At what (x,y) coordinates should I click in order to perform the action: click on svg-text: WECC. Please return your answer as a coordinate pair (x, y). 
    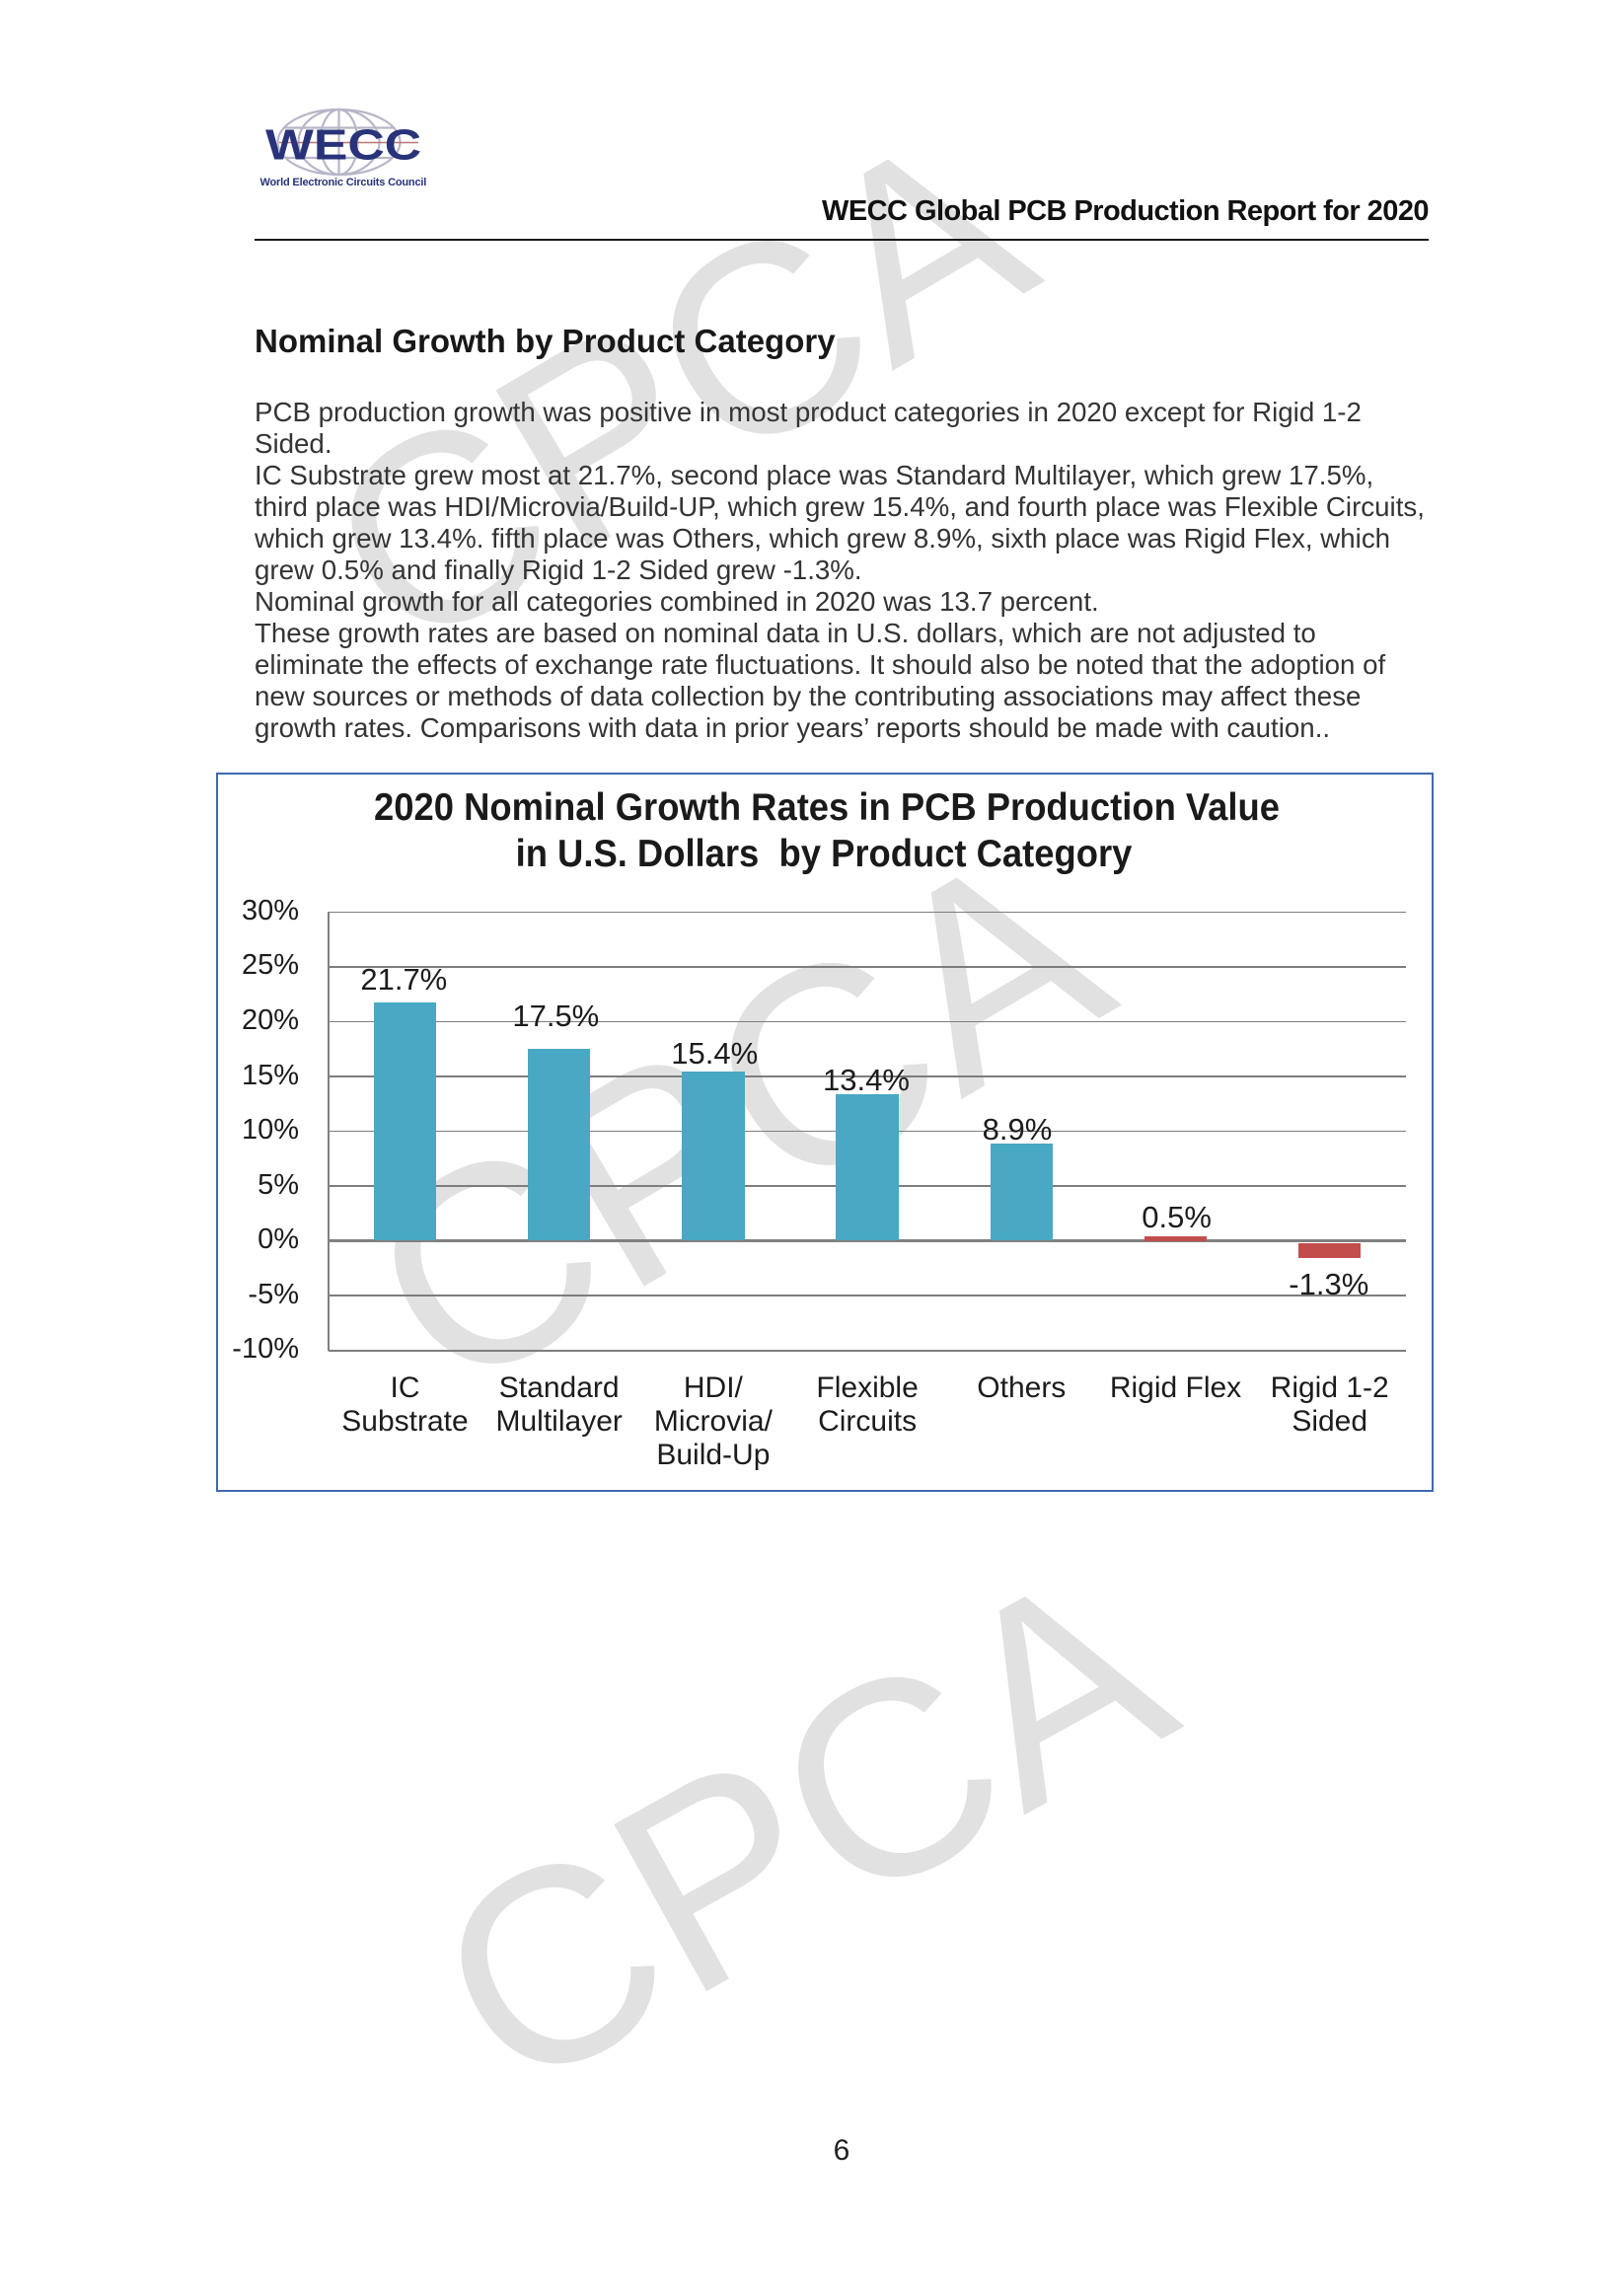
    Looking at the image, I should click on (343, 145).